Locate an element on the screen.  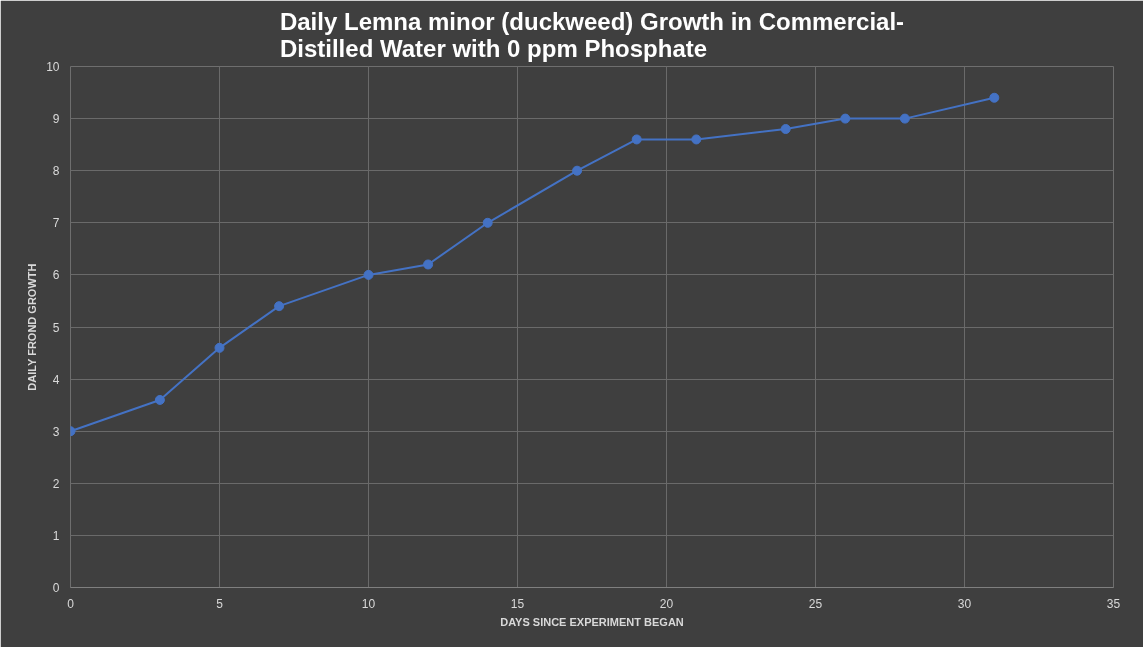
y-tick-label: 6 is located at coordinates (56, 275).